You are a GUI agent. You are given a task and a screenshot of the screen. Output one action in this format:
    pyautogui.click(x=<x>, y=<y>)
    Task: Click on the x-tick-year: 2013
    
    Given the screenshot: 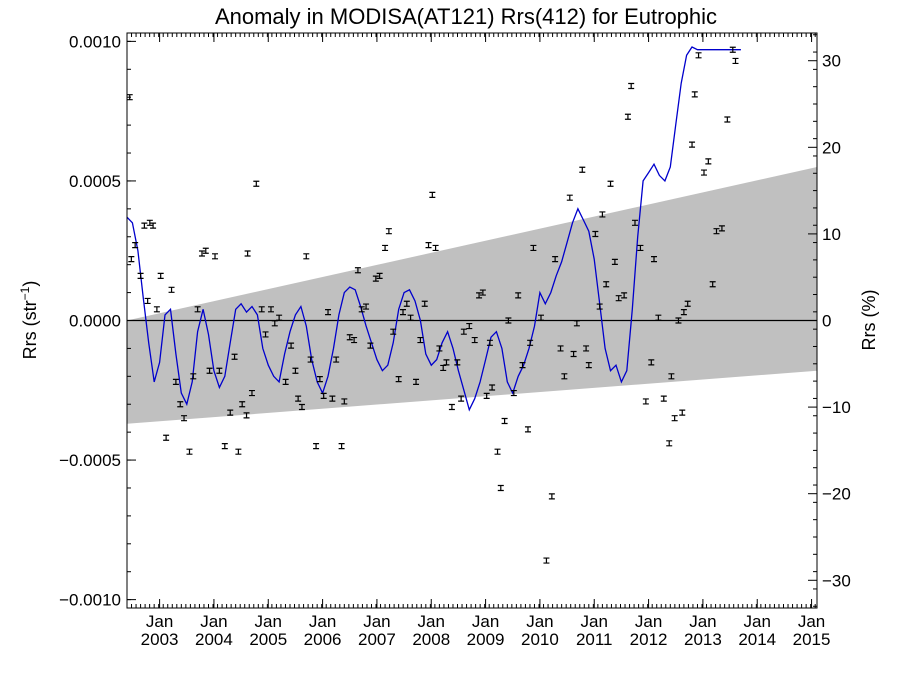 What is the action you would take?
    pyautogui.click(x=703, y=639)
    